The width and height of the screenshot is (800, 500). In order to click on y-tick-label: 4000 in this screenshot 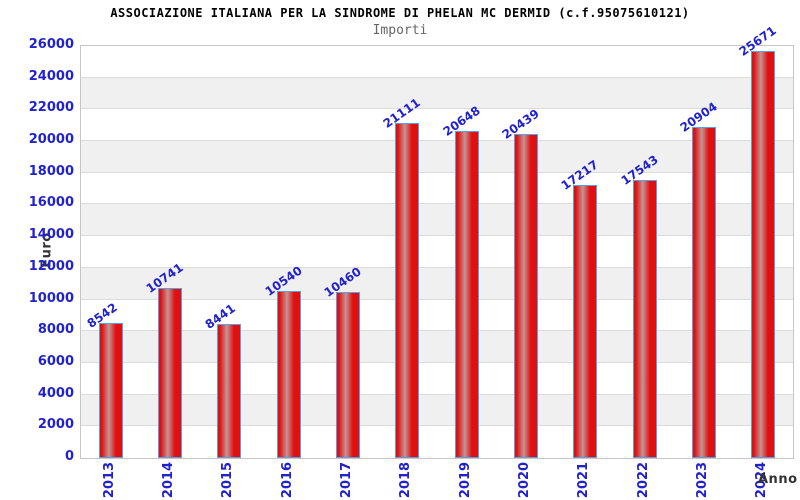, I will do `click(55, 393)`.